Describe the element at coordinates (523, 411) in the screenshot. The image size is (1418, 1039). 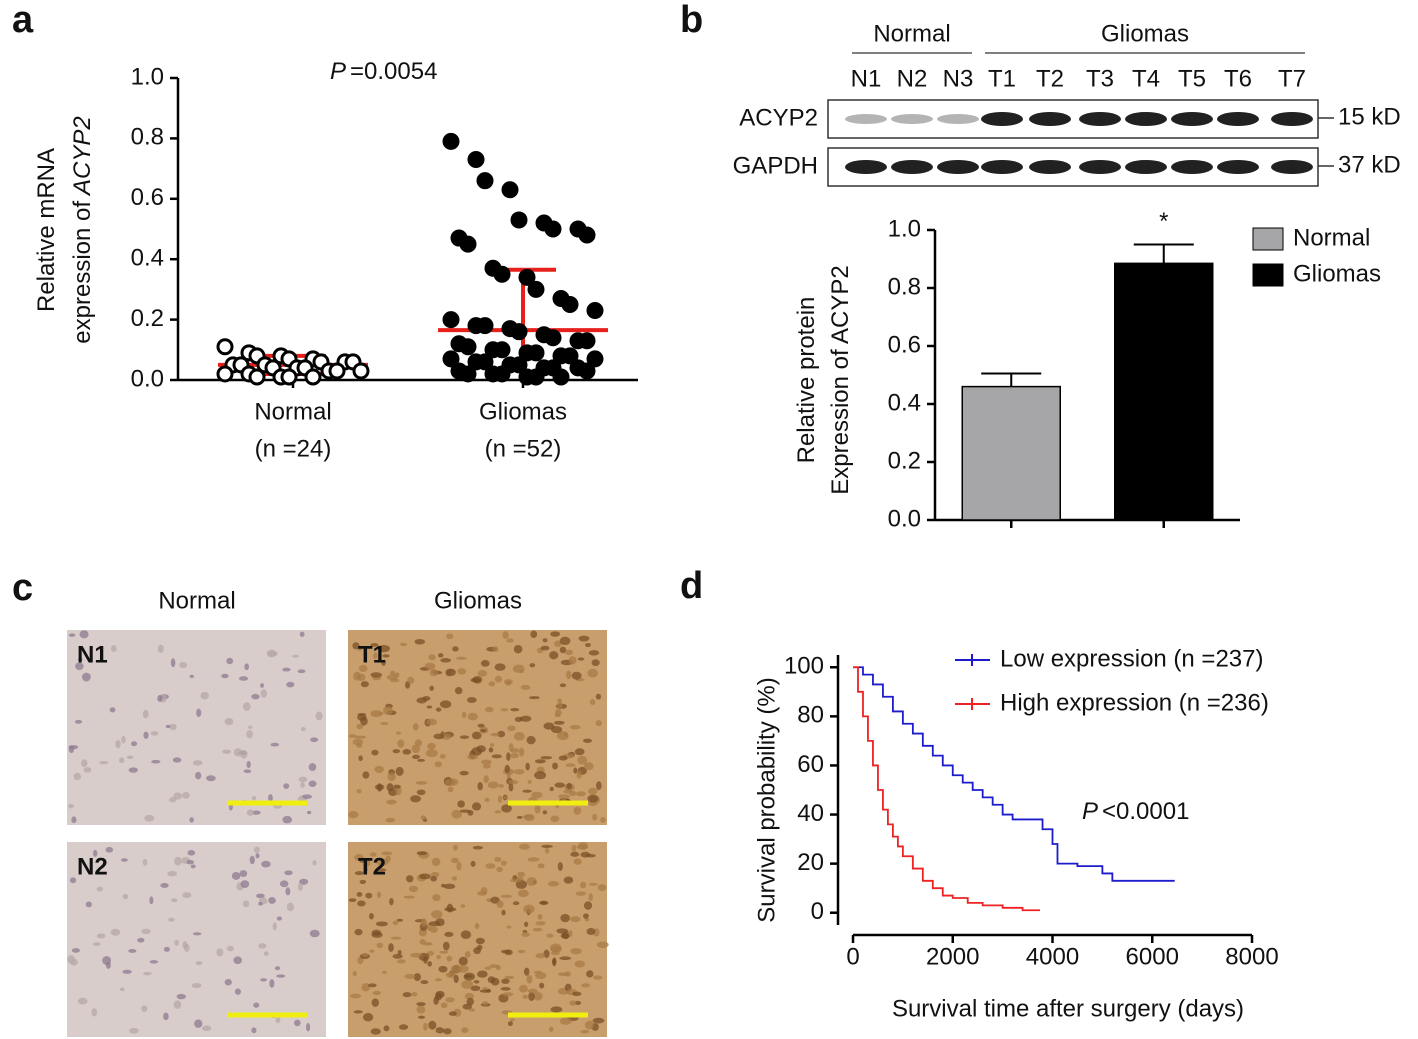
I see `x-tick-label: Gliomas` at that location.